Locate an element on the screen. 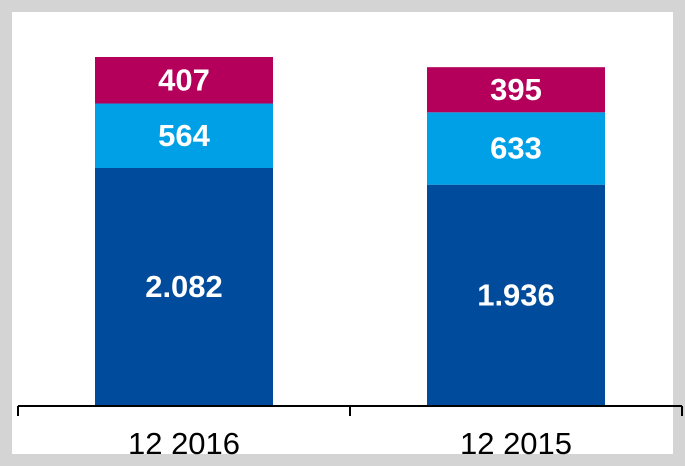 Image resolution: width=685 pixels, height=466 pixels. value-label: 564 is located at coordinates (184, 135).